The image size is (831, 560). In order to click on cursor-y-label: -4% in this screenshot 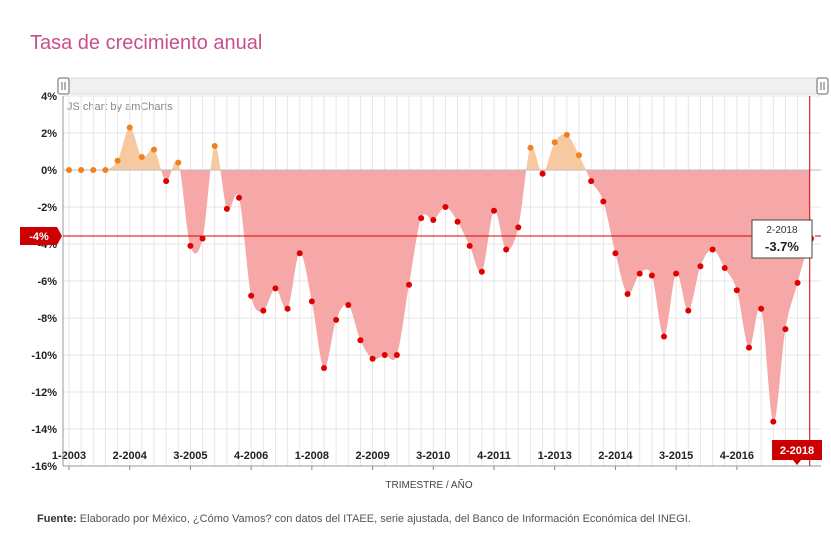, I will do `click(39, 237)`.